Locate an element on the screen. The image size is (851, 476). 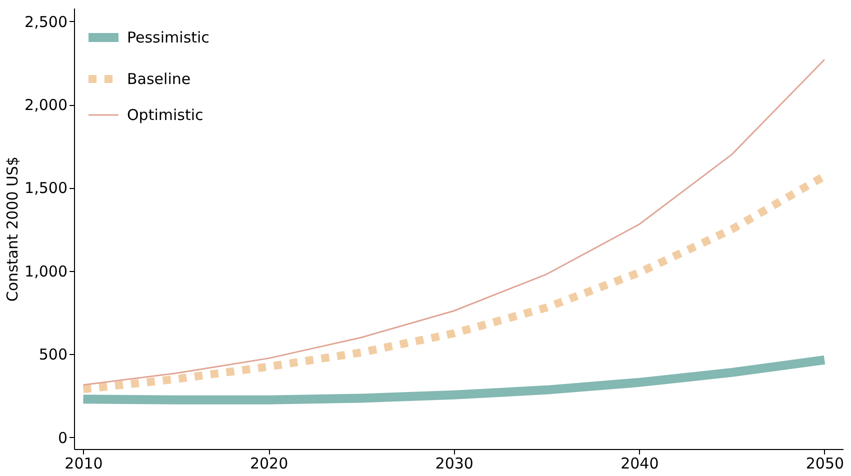
legend-label: Baseline is located at coordinates (159, 79).